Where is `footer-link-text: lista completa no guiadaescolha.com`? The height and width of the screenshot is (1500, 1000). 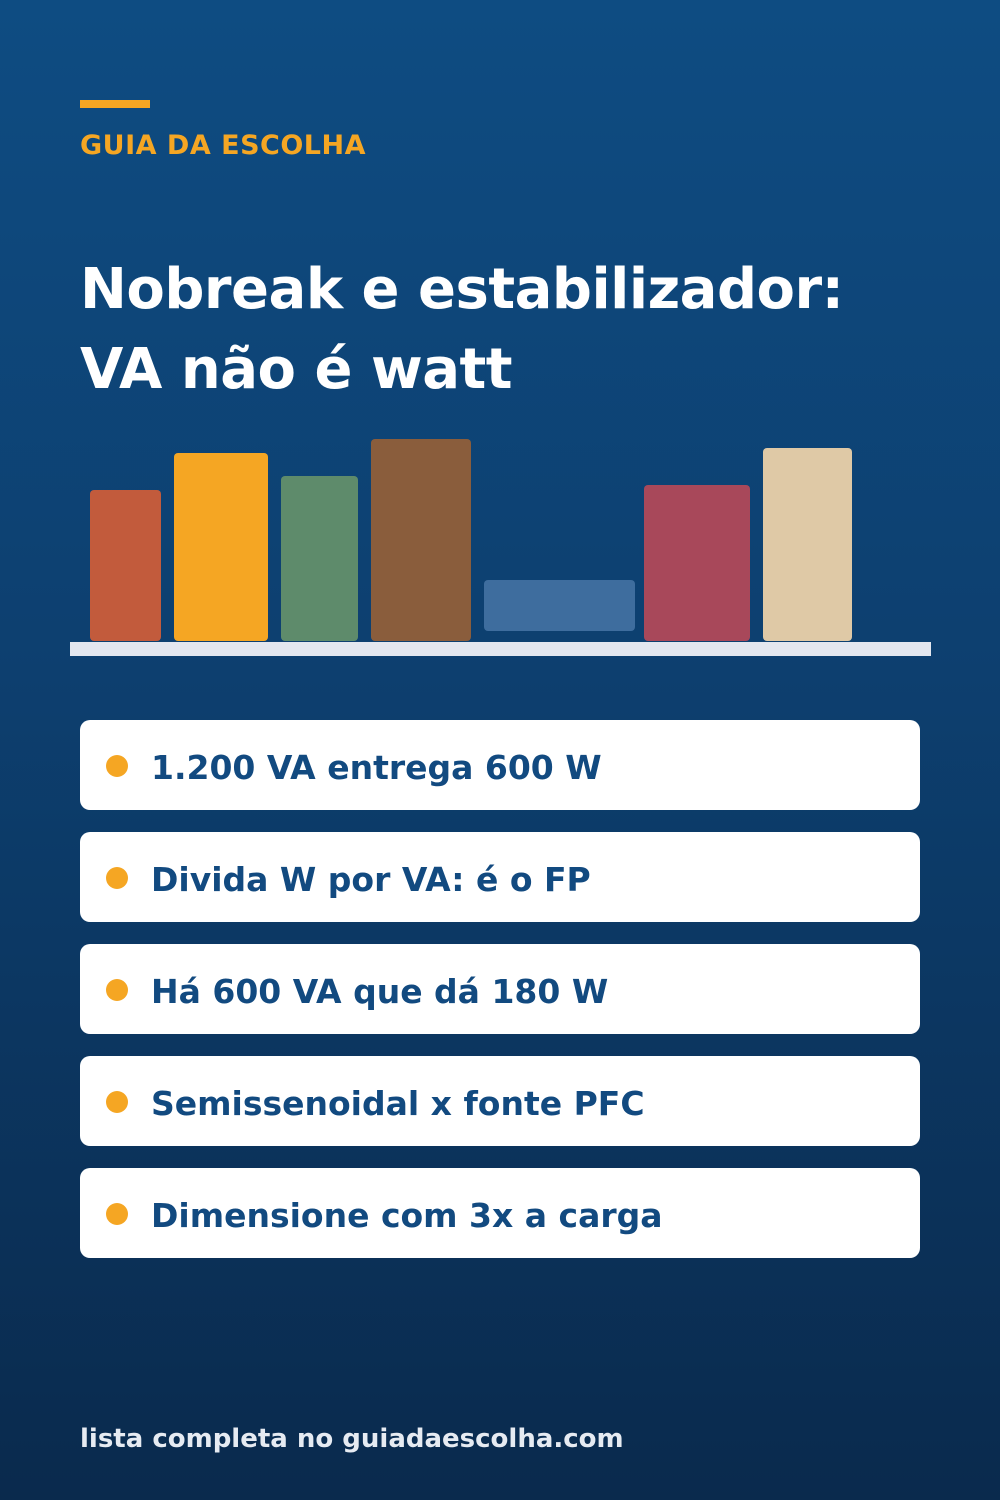 footer-link-text: lista completa no guiadaescolha.com is located at coordinates (352, 1439).